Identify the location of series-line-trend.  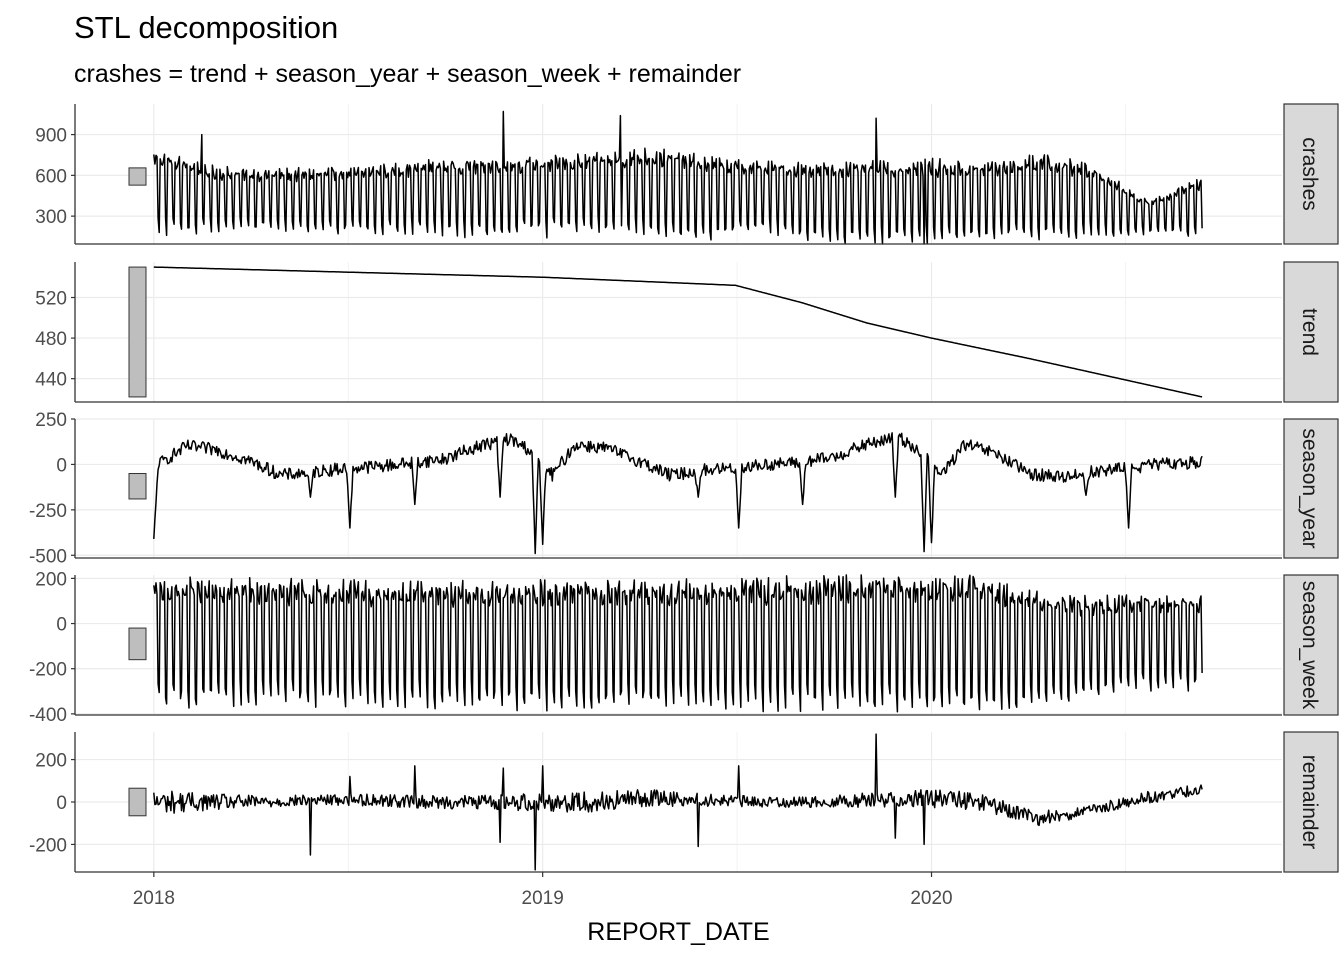
(678, 332).